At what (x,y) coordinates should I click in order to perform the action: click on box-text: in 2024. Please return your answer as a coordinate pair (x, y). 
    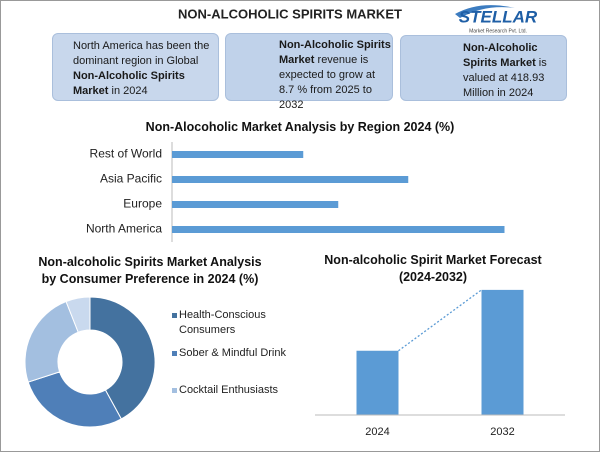
    Looking at the image, I should click on (128, 91).